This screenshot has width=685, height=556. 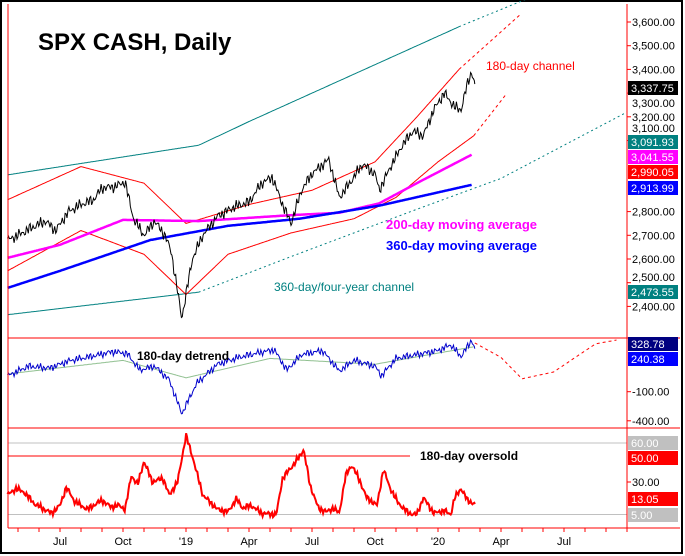 I want to click on detrend-value-badge: 328.78, so click(x=653, y=344).